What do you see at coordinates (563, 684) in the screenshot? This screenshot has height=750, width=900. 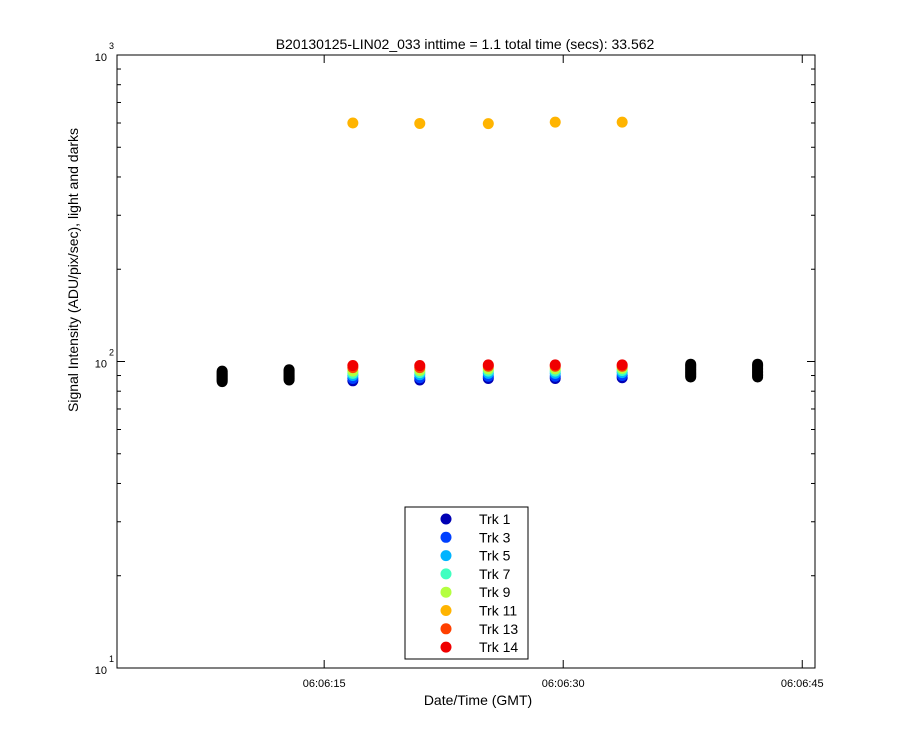 I see `x-tick-label: 06:06:30` at bounding box center [563, 684].